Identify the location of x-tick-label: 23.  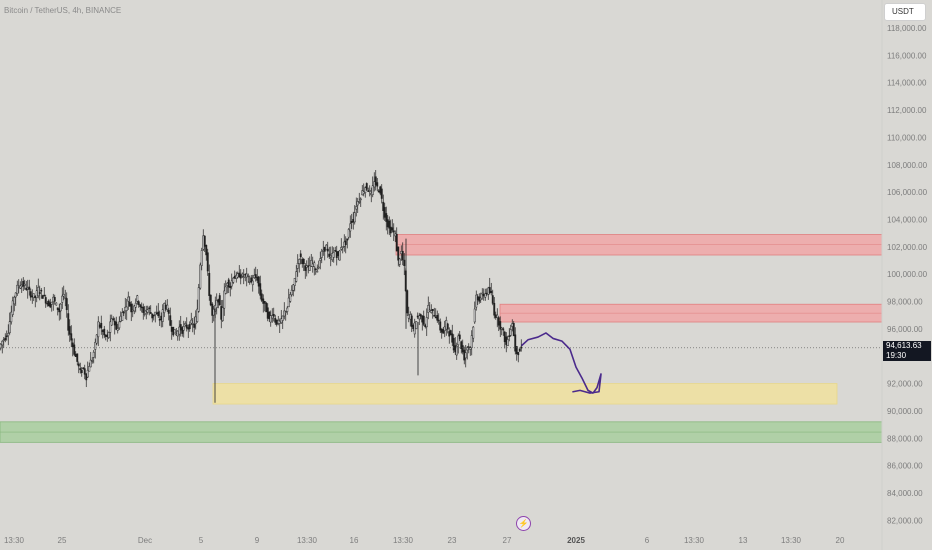
(452, 540).